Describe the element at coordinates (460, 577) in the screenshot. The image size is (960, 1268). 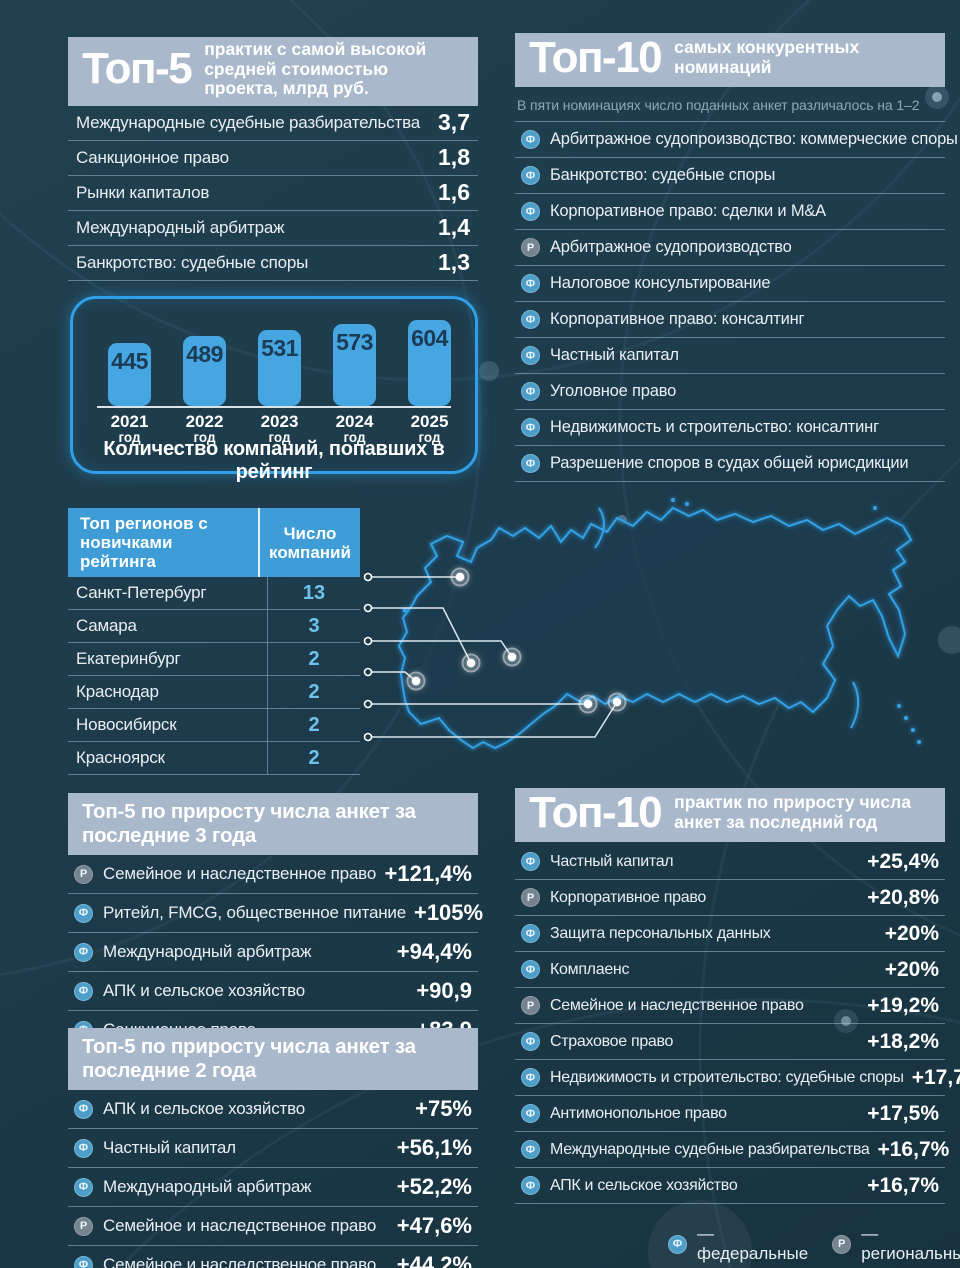
I see `city-dot-spb` at that location.